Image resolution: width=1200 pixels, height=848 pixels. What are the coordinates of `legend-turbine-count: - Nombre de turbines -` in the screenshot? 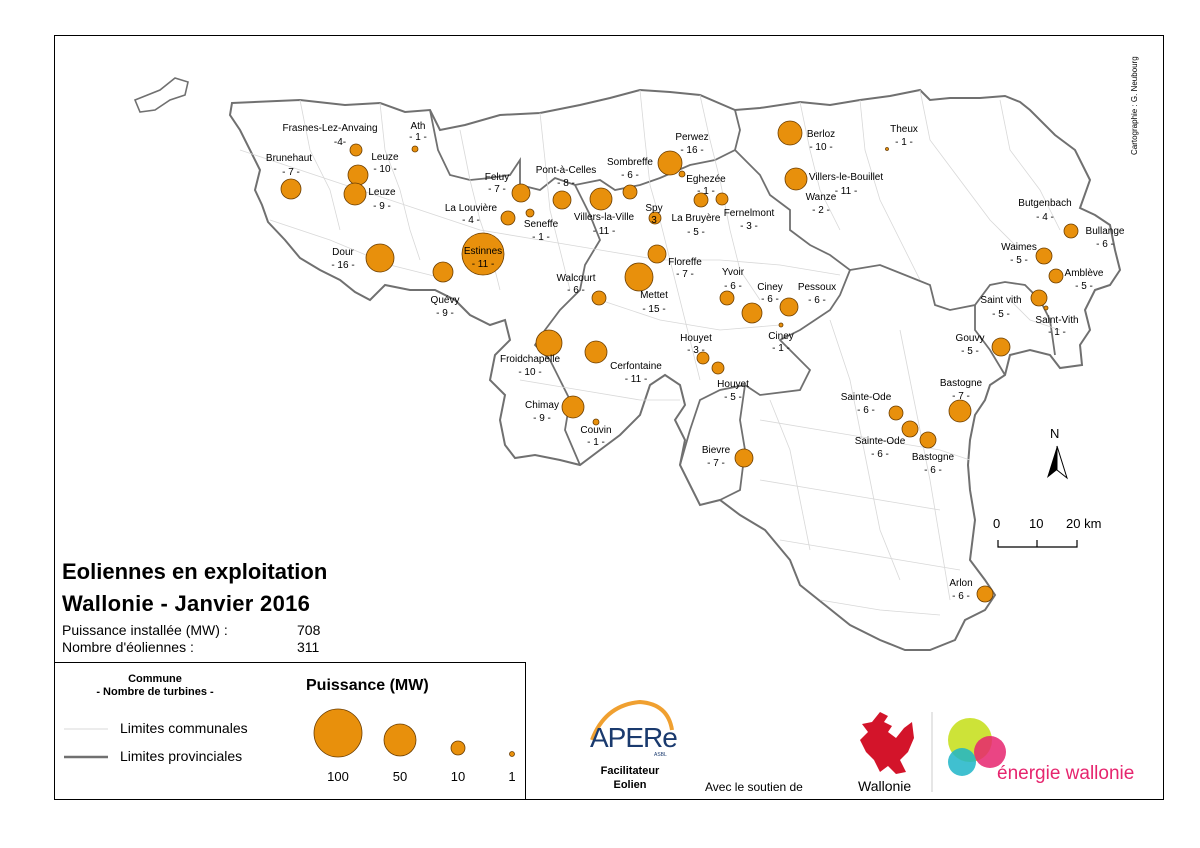 It's located at (155, 692).